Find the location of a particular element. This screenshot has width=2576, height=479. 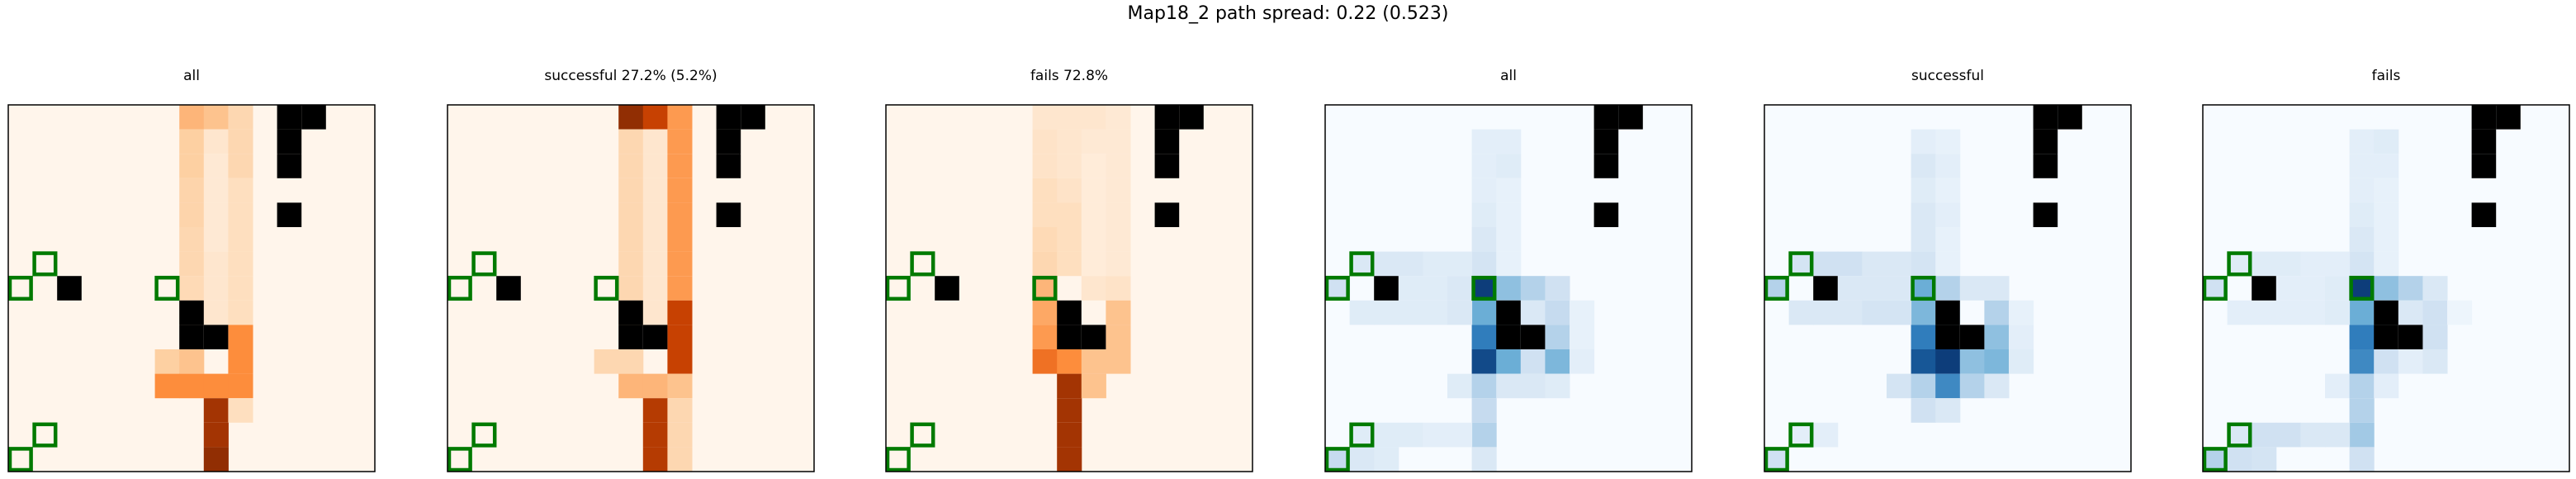

panel-title: all is located at coordinates (191, 76).